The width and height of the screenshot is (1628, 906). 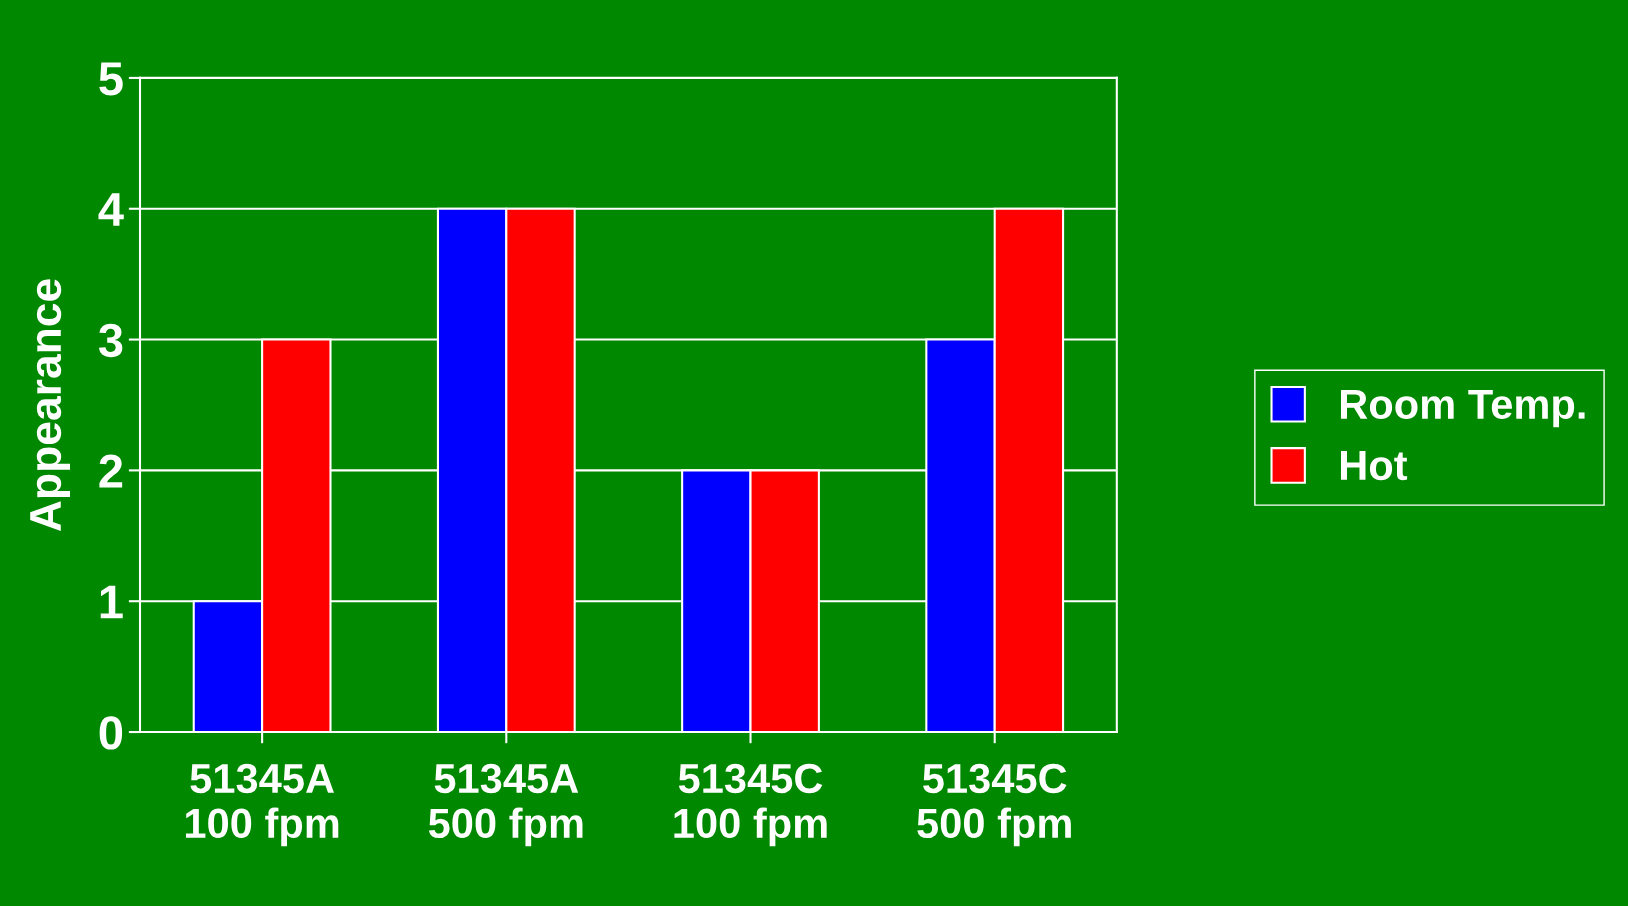 I want to click on legend-label: Room Temp., so click(x=1462, y=408).